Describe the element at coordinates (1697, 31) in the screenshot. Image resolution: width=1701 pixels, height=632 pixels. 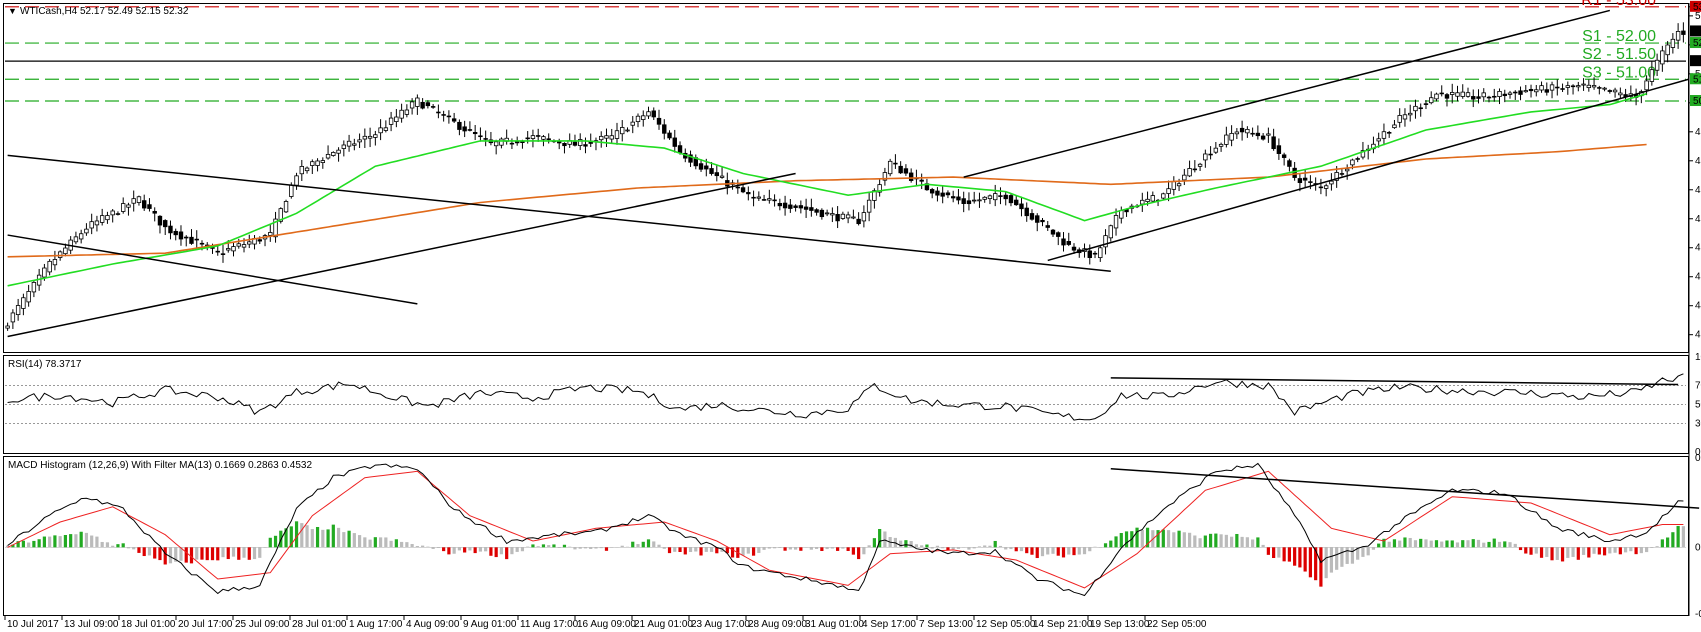
I see `price-axis-badge-label: 52.32` at that location.